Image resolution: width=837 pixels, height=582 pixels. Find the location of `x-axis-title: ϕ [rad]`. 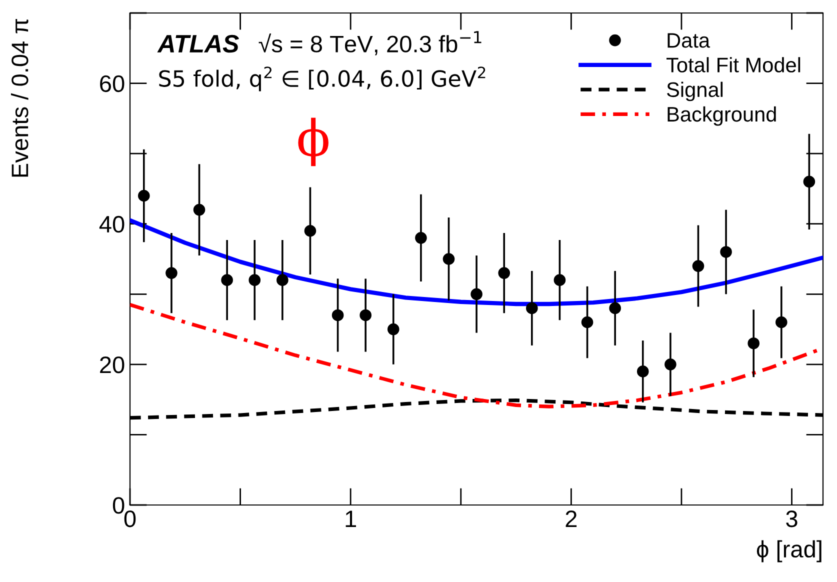

x-axis-title: ϕ [rad] is located at coordinates (789, 551).